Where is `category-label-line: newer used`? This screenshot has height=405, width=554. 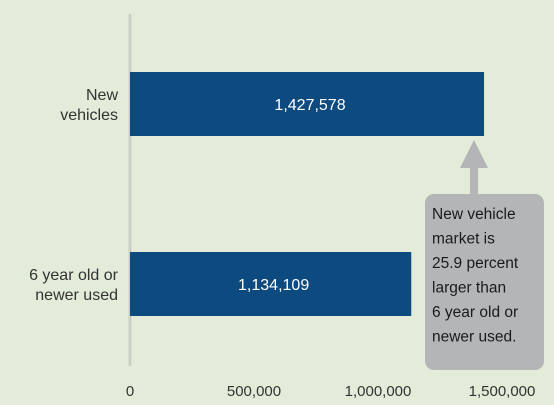
category-label-line: newer used is located at coordinates (76, 295).